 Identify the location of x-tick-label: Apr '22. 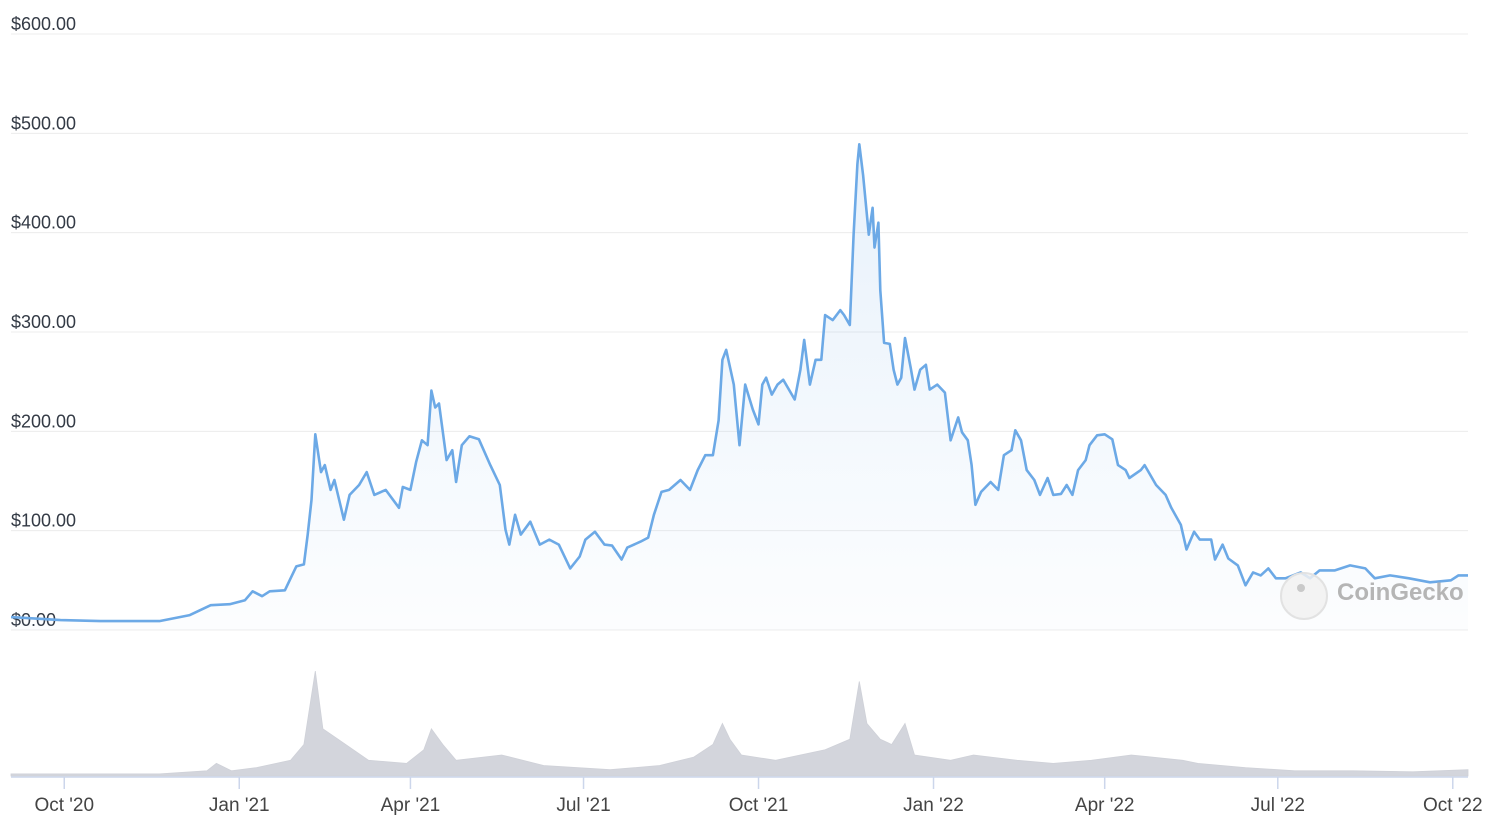
(1105, 805).